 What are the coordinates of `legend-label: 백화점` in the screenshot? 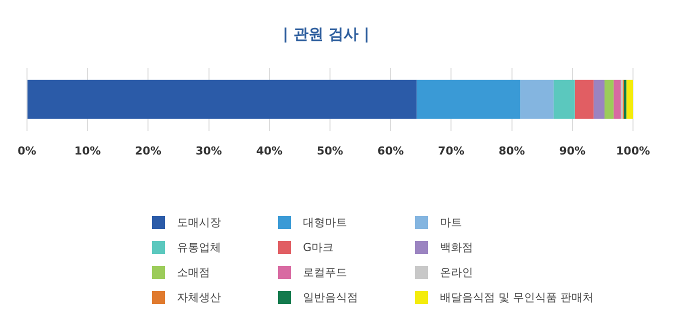 It's located at (456, 247).